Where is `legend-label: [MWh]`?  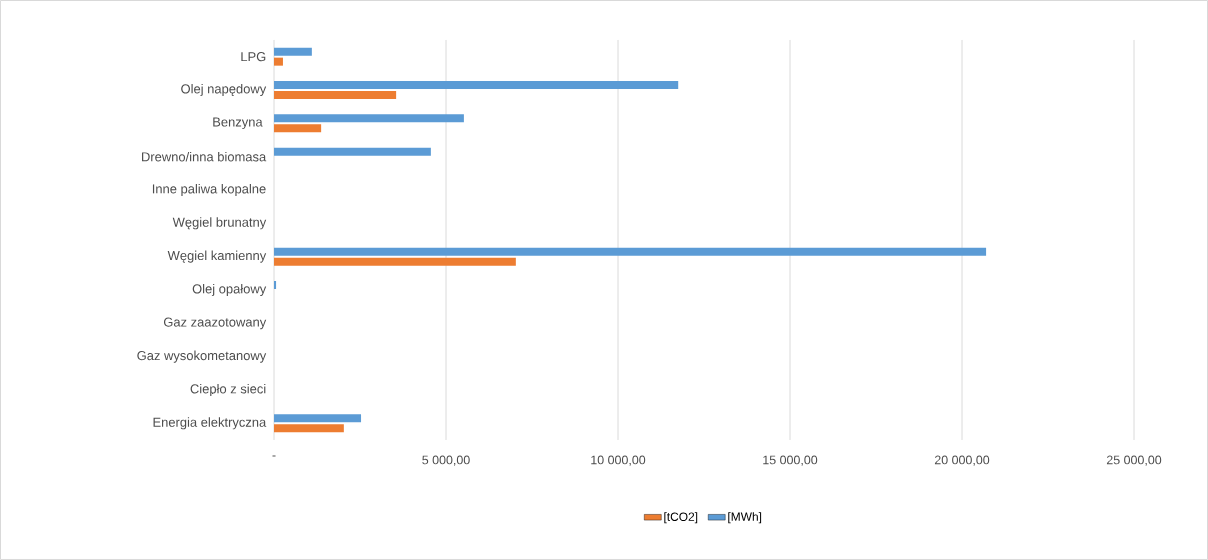 legend-label: [MWh] is located at coordinates (745, 518).